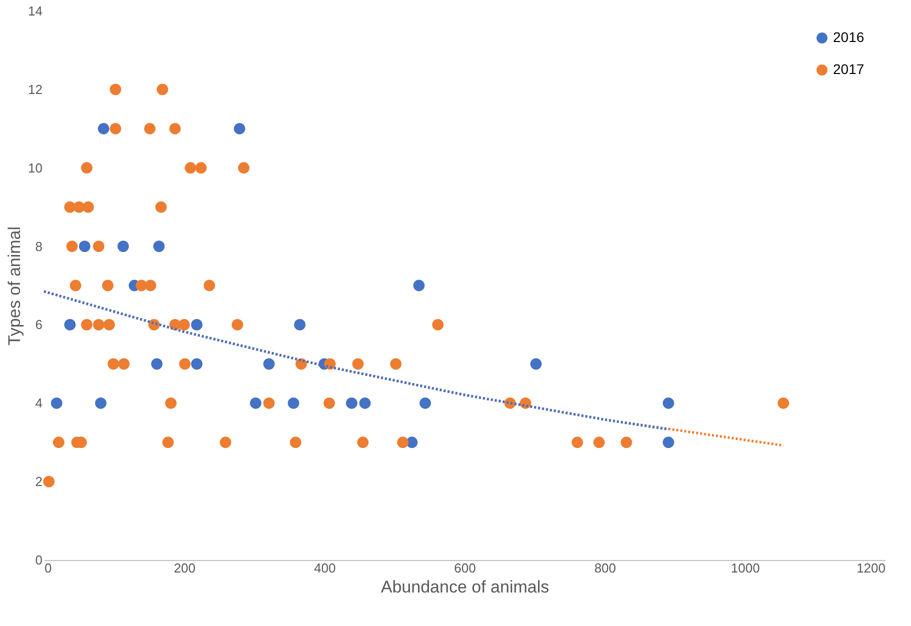  Describe the element at coordinates (465, 568) in the screenshot. I see `x-tick-label: 600` at that location.